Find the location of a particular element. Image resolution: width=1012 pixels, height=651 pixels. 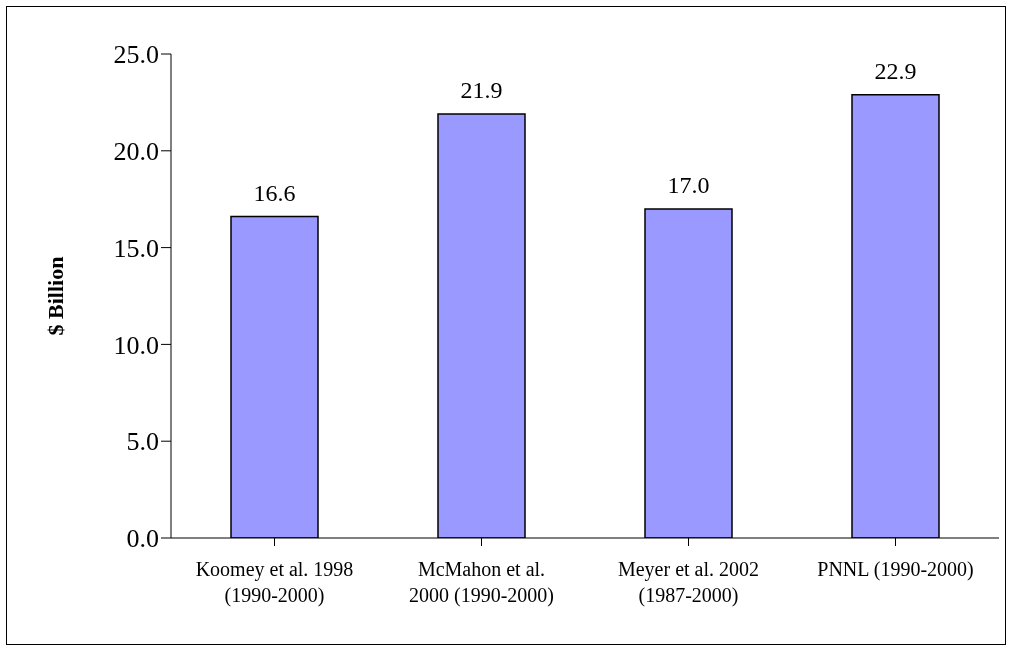

data-label: 22.9 is located at coordinates (895, 70).